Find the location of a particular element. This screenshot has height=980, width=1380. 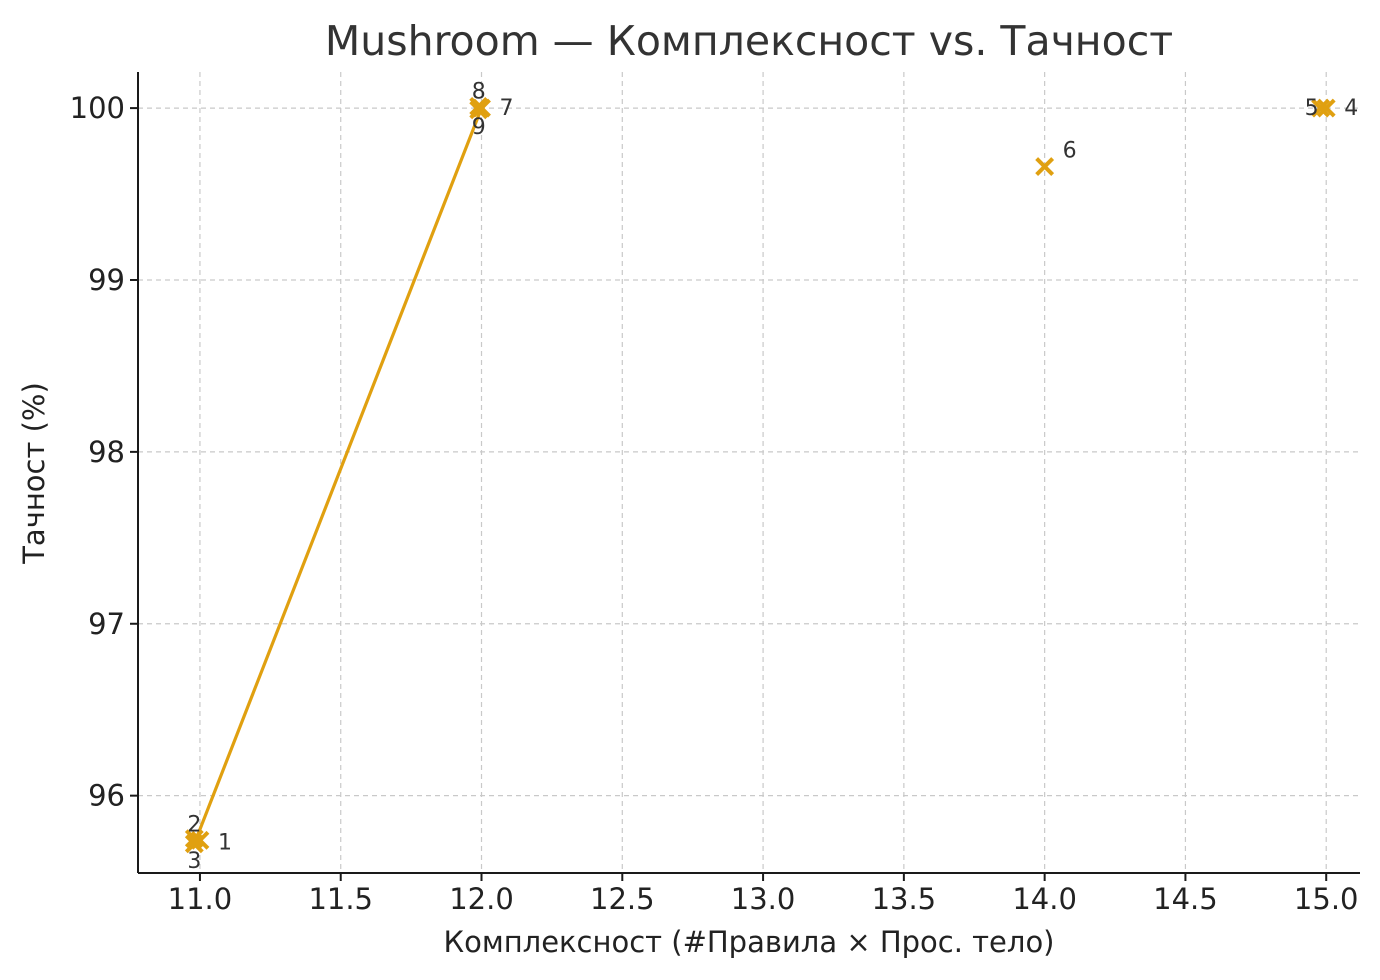

data-point-4: 4 is located at coordinates (1337, 108).